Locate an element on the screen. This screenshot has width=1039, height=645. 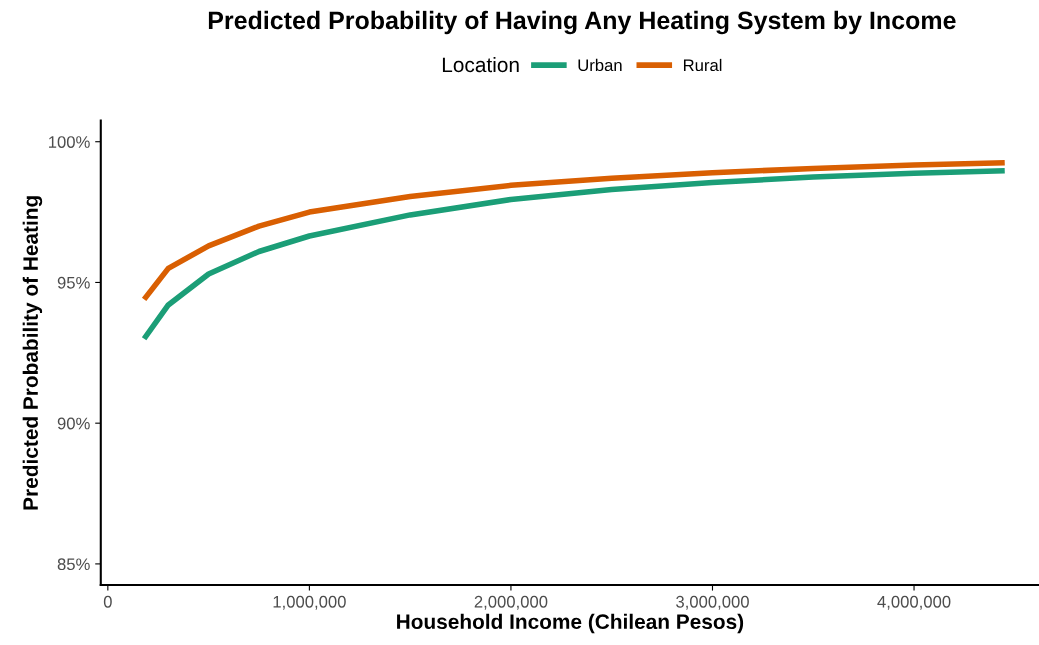
legend-label: Rural is located at coordinates (702, 65).